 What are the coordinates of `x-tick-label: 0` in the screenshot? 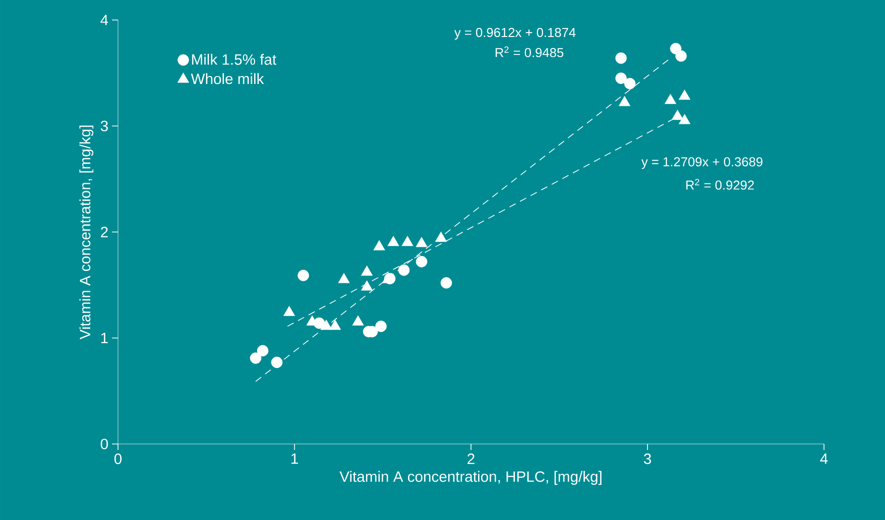 It's located at (118, 459).